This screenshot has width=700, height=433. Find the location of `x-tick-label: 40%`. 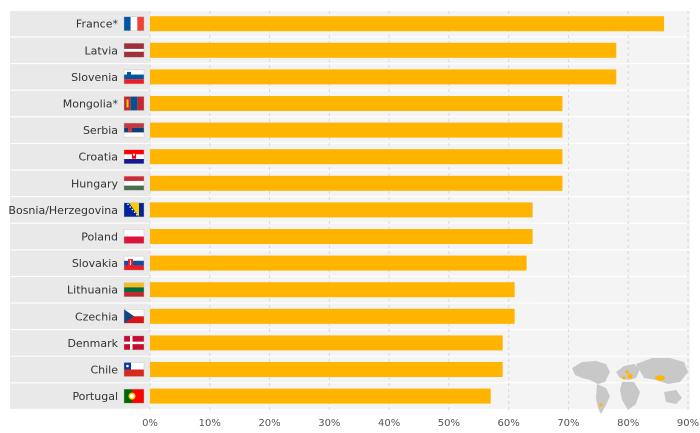

x-tick-label: 40% is located at coordinates (389, 423).